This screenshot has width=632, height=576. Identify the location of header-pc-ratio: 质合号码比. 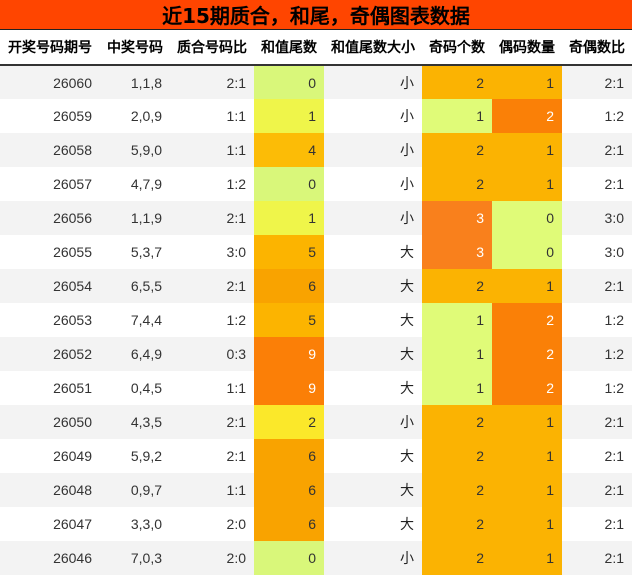
(212, 48).